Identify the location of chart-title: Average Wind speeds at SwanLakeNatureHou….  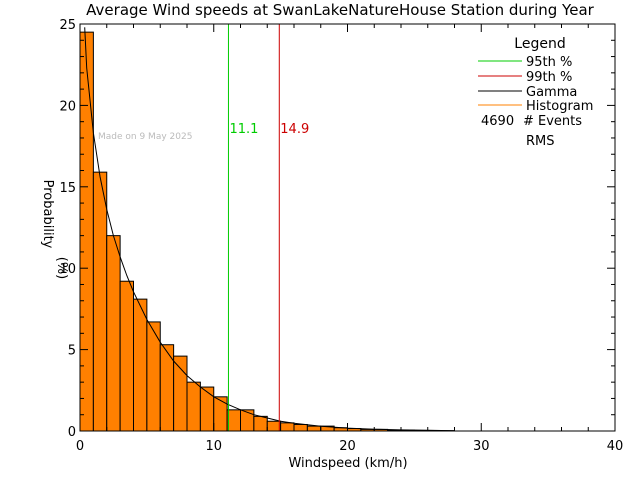
(340, 10).